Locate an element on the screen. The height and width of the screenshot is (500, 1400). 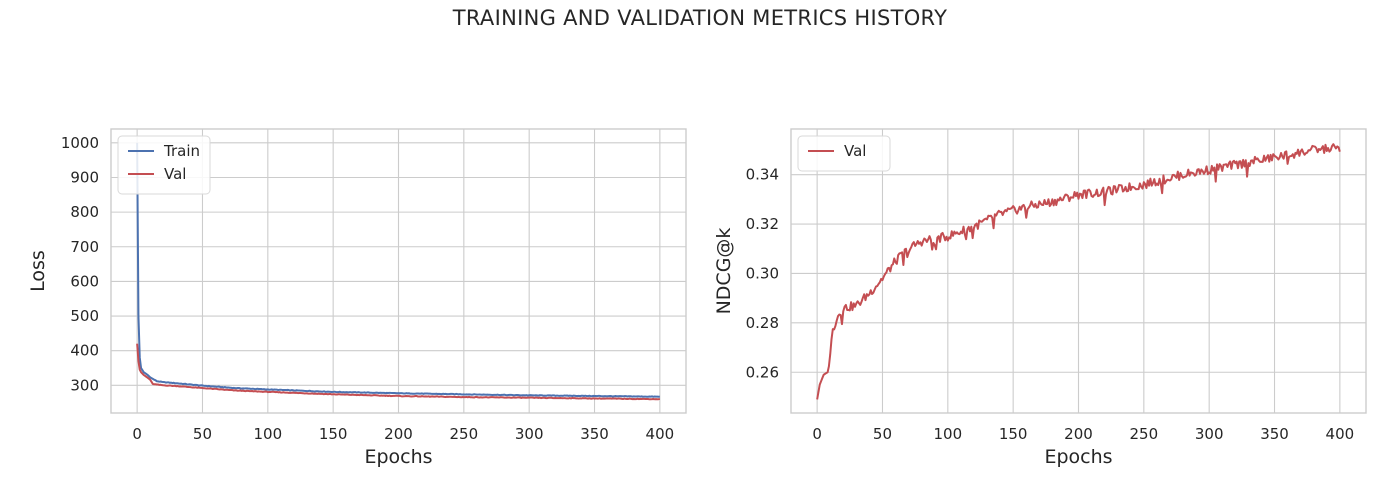
figure-suptitle: TRAINING AND VALIDATION METRICS HISTORY is located at coordinates (700, 18).